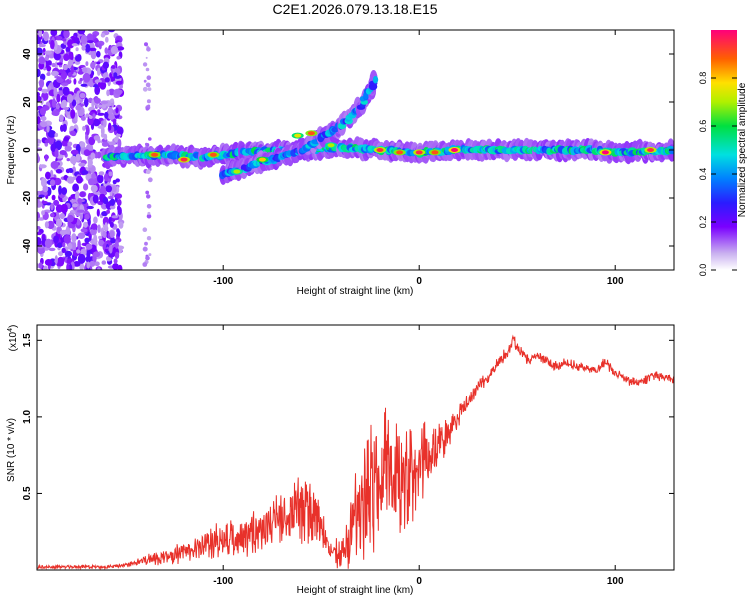  I want to click on snr-scale-exponent: 4, so click(10, 330).